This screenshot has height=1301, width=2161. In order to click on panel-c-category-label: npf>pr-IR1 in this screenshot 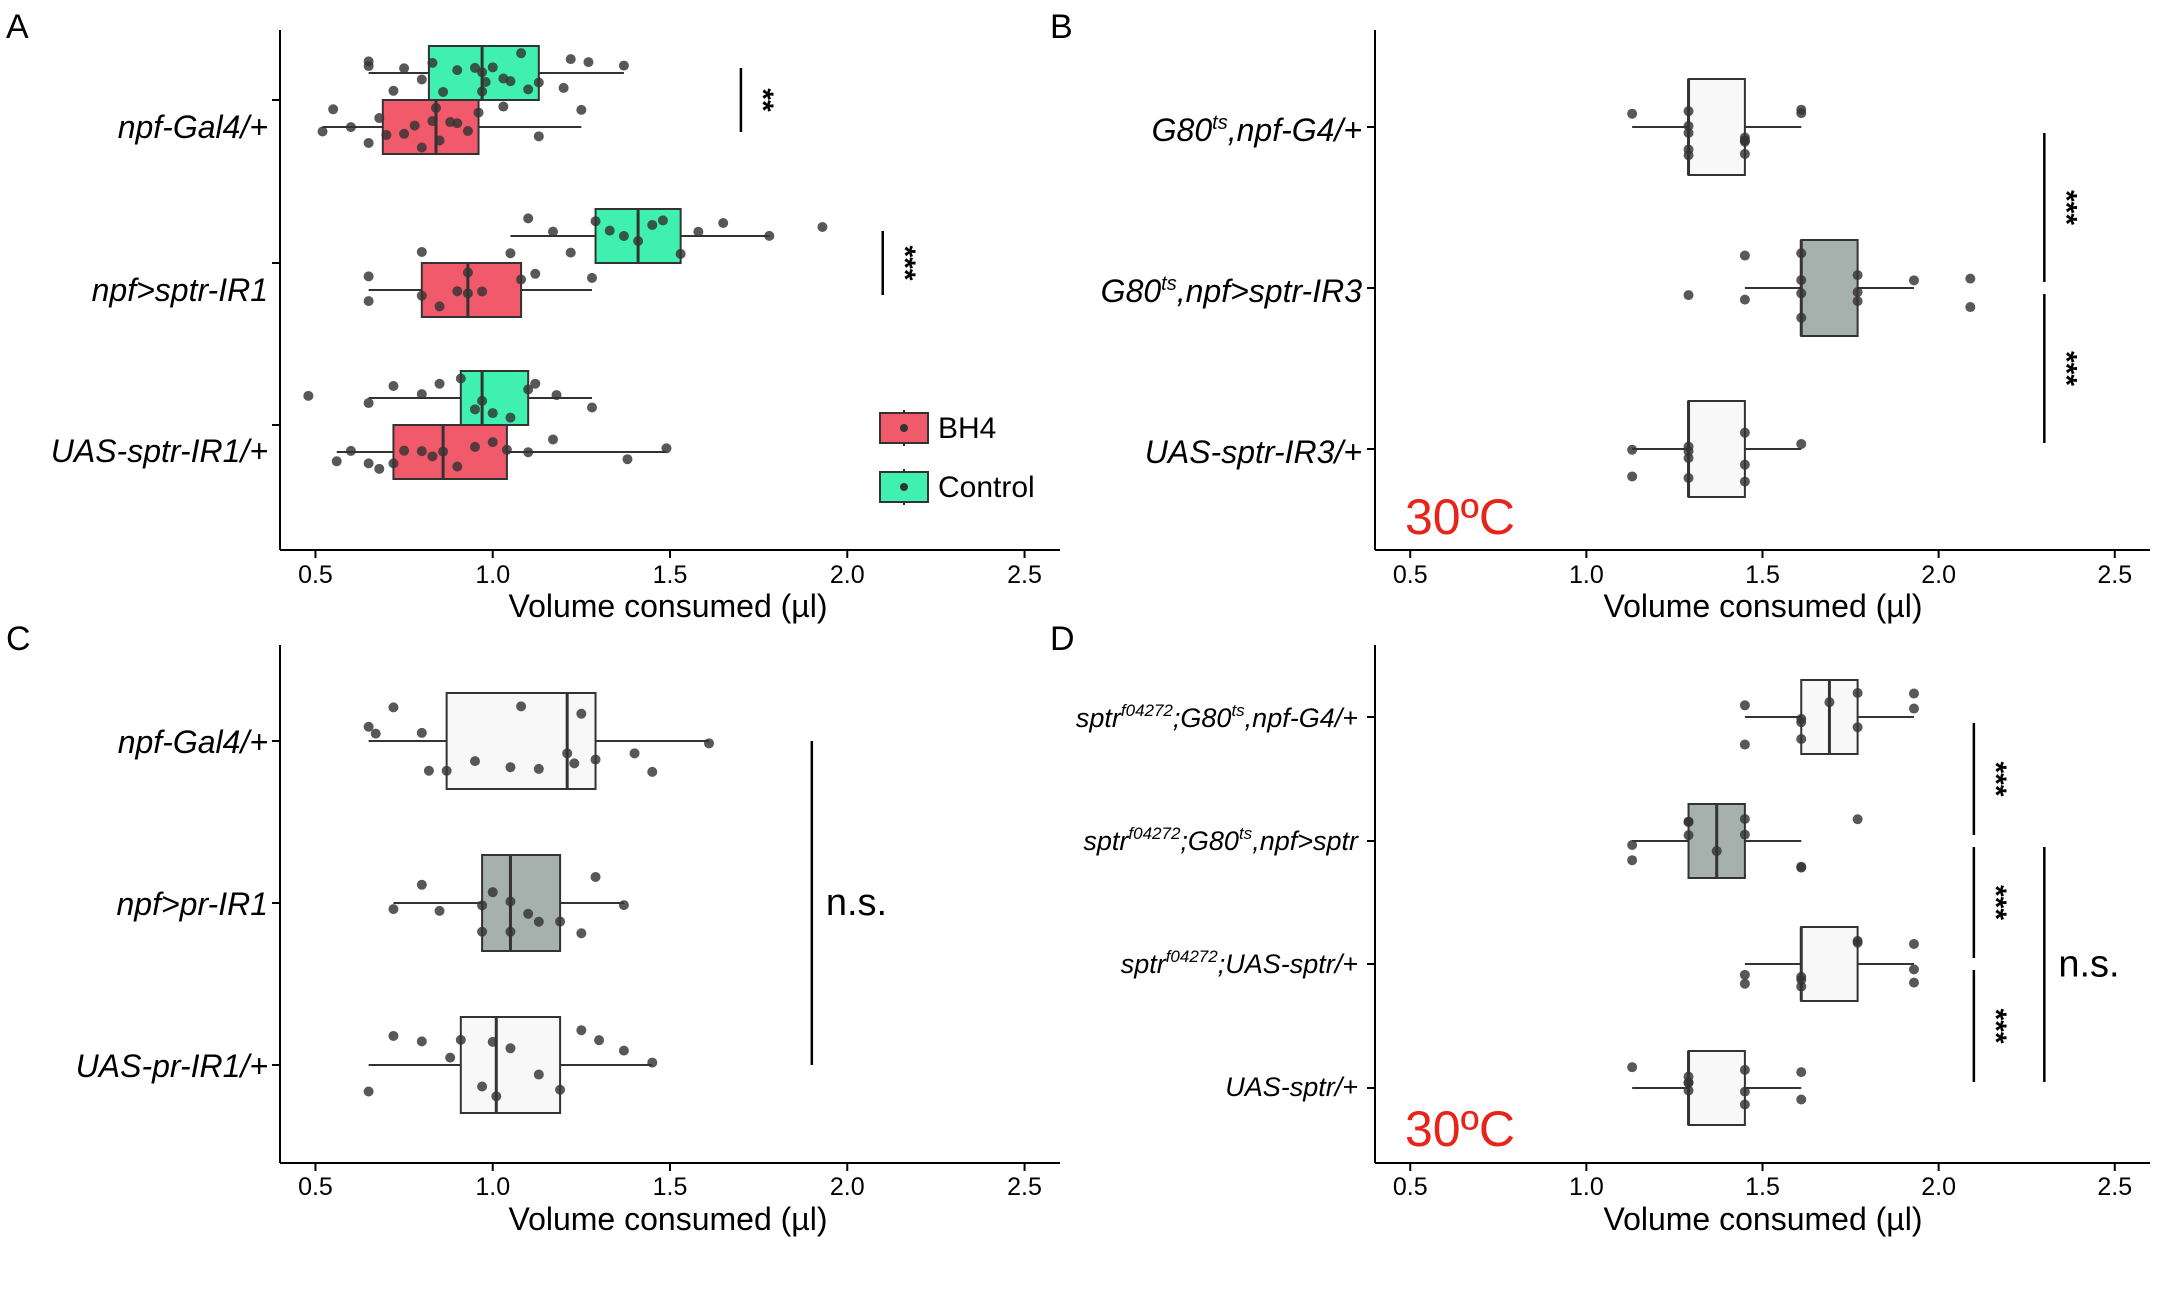, I will do `click(193, 904)`.